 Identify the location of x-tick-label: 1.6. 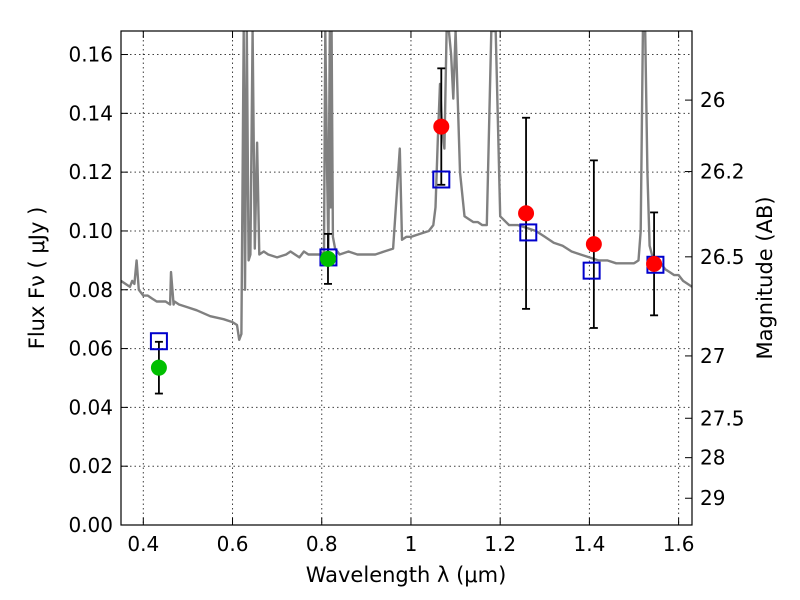
(679, 544).